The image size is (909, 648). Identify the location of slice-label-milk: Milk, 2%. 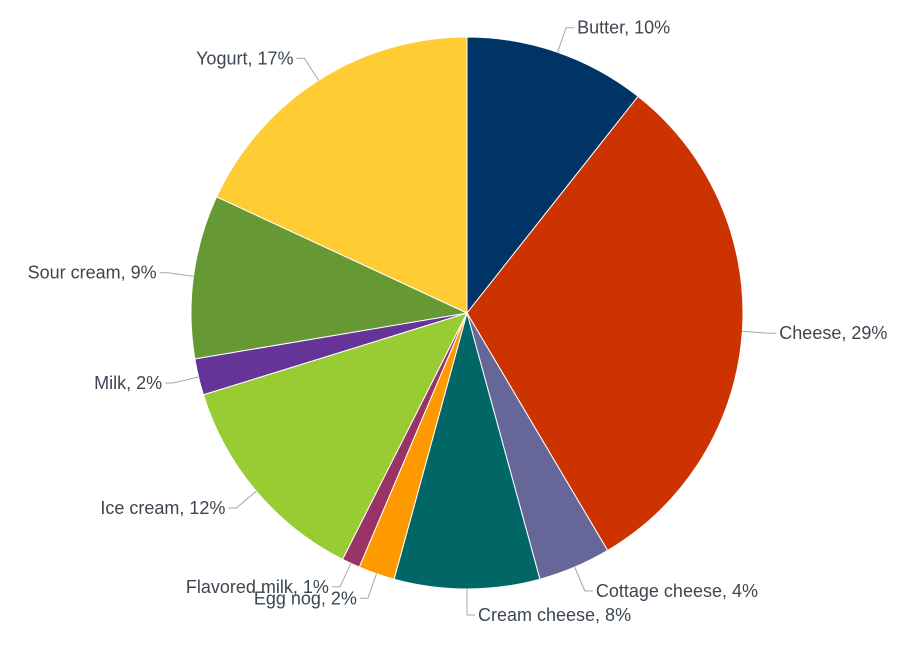
(128, 383).